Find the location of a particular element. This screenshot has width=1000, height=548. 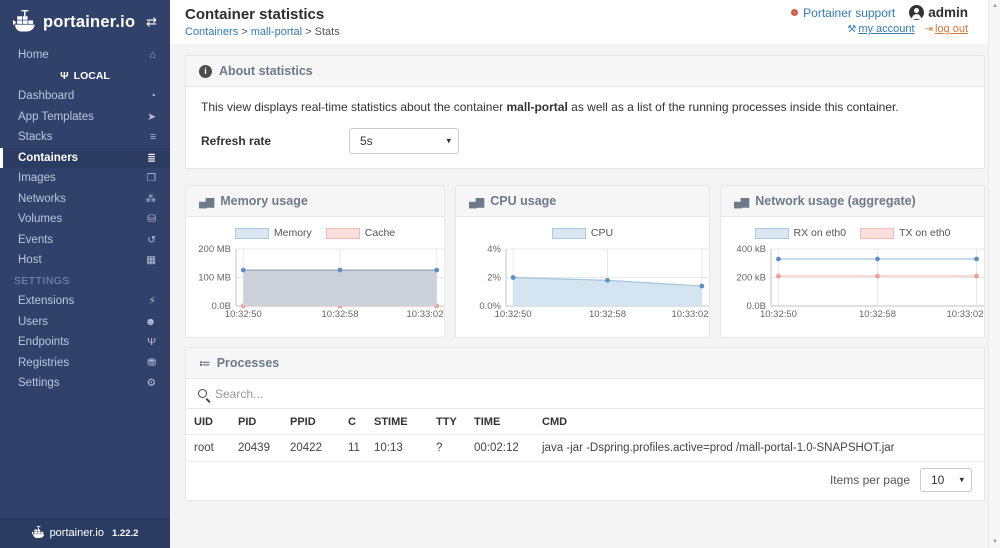

legend-item-cache: Cache is located at coordinates (360, 233).